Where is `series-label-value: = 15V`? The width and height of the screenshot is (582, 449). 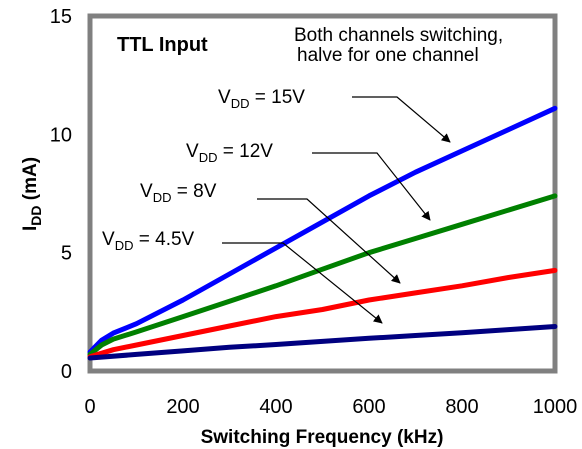 series-label-value: = 15V is located at coordinates (277, 97).